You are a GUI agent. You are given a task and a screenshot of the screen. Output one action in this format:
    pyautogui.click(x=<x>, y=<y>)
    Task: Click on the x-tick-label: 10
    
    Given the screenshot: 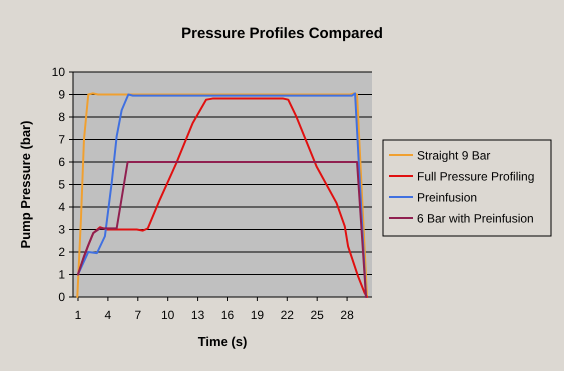 What is the action you would take?
    pyautogui.click(x=168, y=315)
    